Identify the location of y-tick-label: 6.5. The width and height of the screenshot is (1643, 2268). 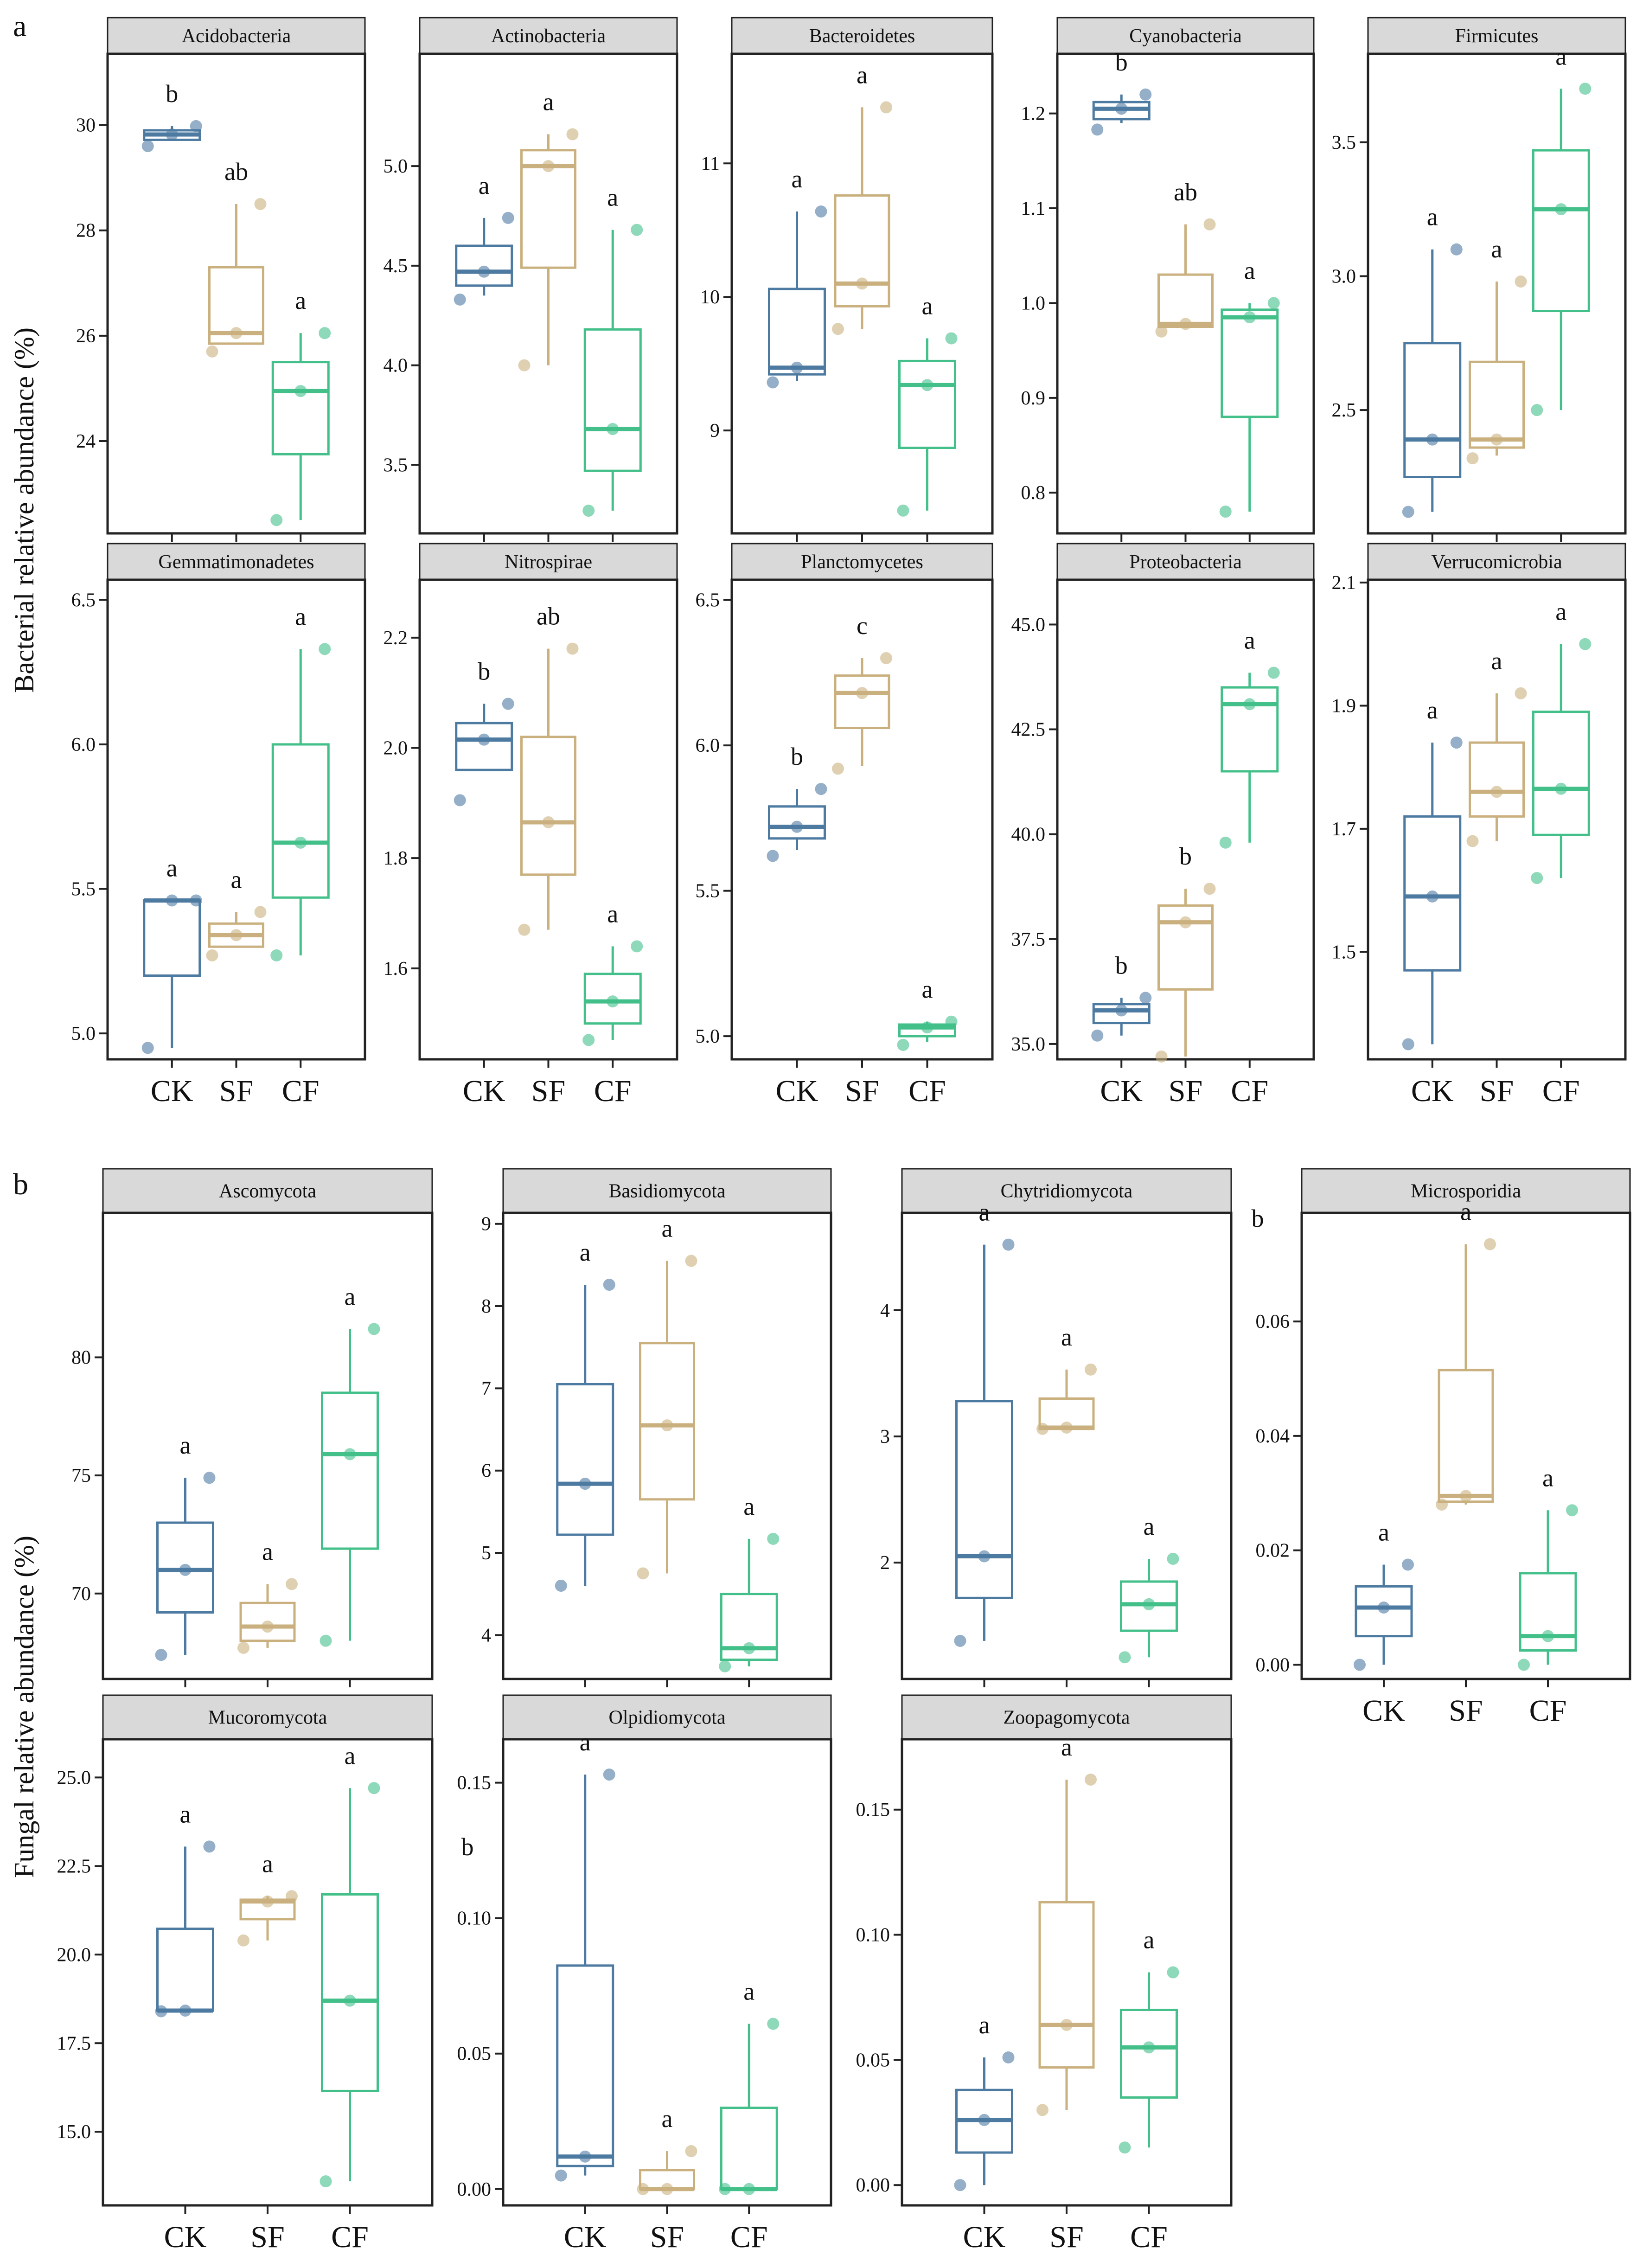
(83, 600).